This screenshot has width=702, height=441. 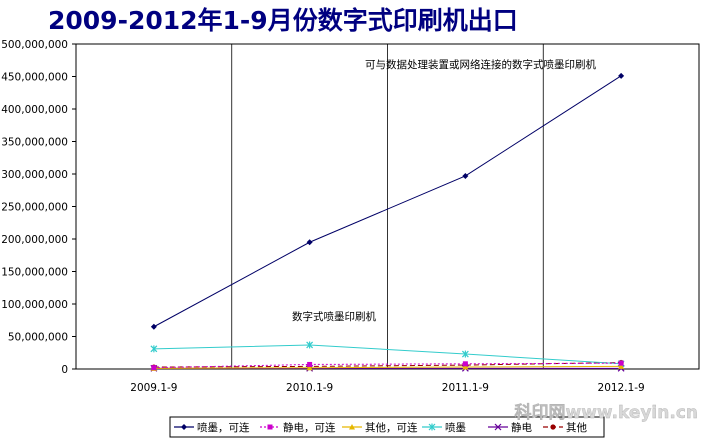 What do you see at coordinates (153, 388) in the screenshot?
I see `x-tick-label: 2009.1-9` at bounding box center [153, 388].